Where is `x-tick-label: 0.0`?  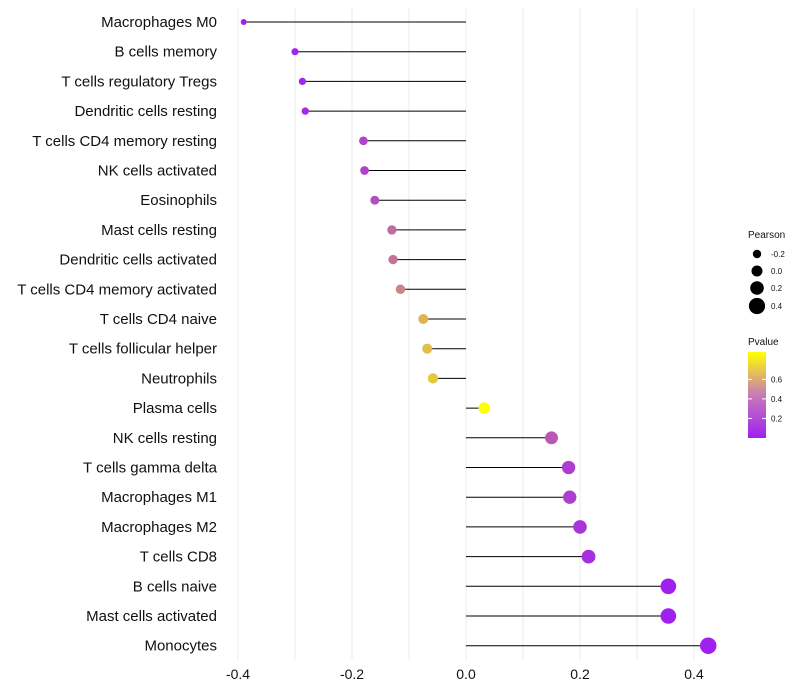
x-tick-label: 0.0 is located at coordinates (466, 674).